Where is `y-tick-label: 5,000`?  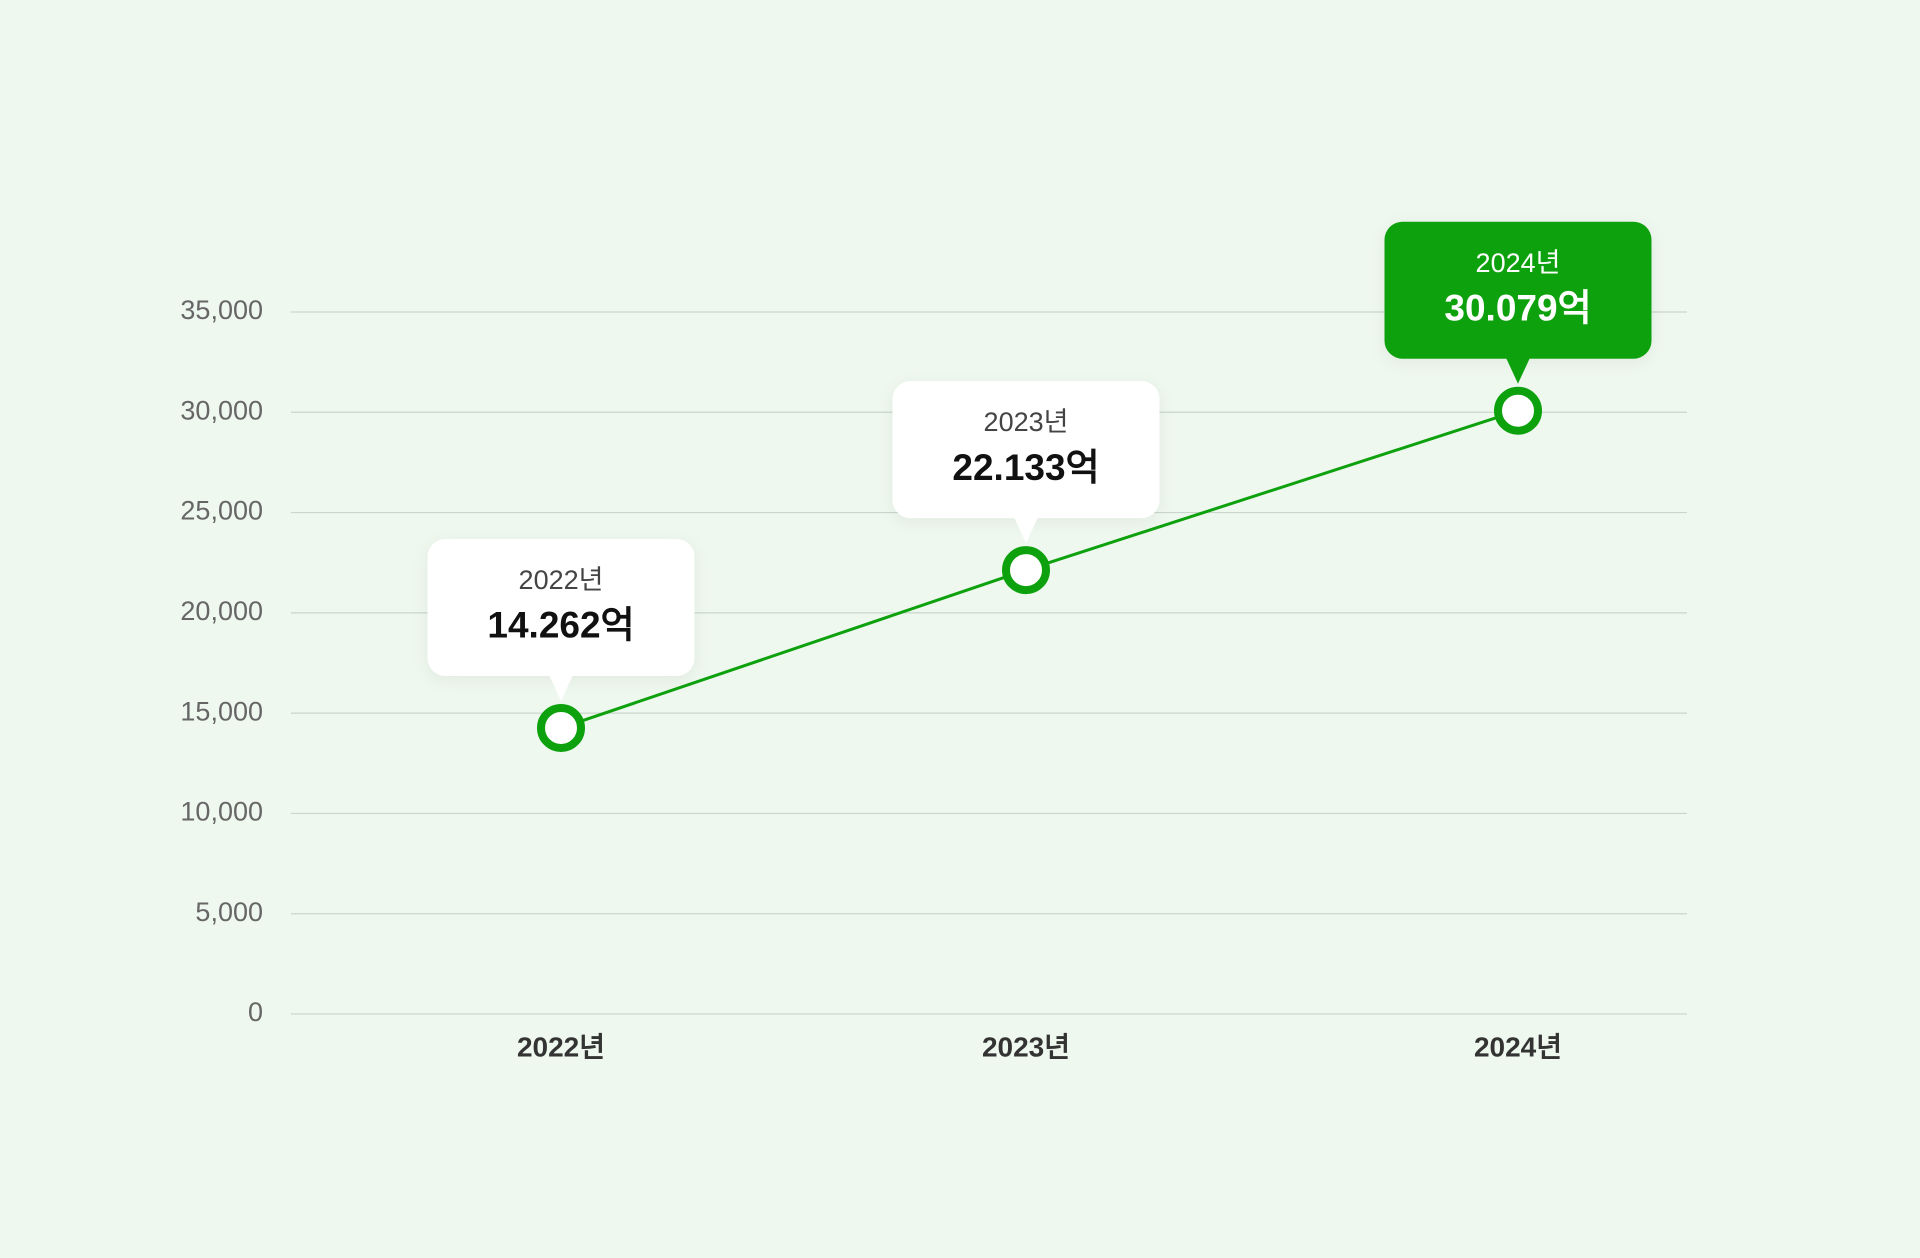
y-tick-label: 5,000 is located at coordinates (229, 912).